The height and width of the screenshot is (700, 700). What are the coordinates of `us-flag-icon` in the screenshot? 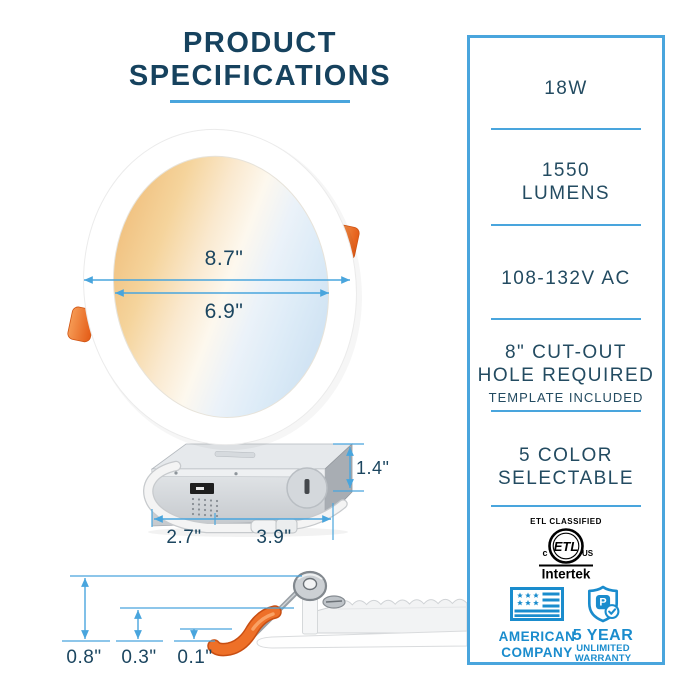 It's located at (537, 604).